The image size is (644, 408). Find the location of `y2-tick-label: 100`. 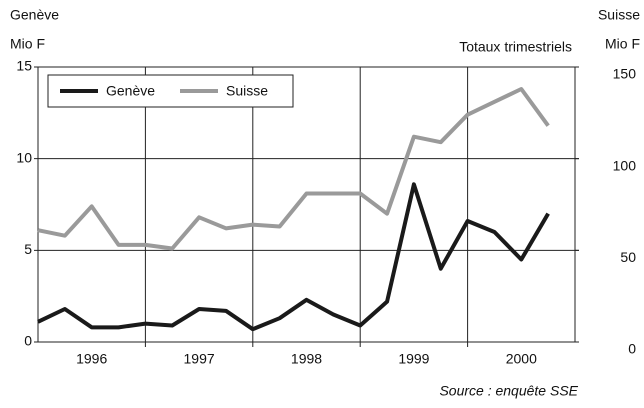

y2-tick-label: 100 is located at coordinates (625, 165).